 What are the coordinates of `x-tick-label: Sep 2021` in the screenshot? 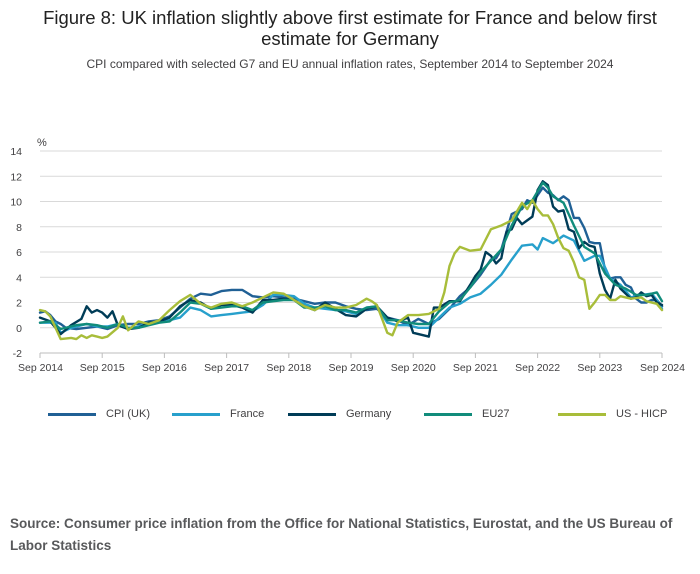 It's located at (475, 368).